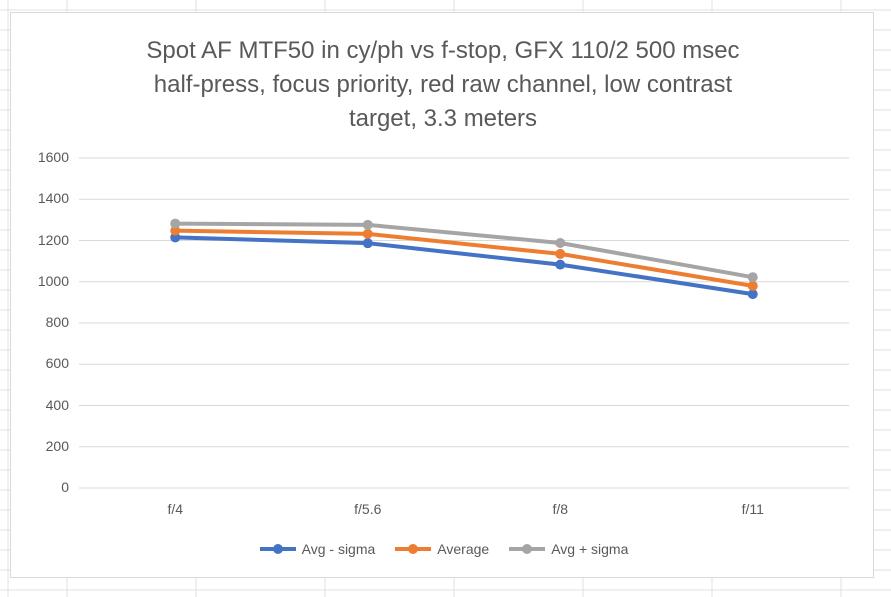 The height and width of the screenshot is (597, 891). Describe the element at coordinates (57, 322) in the screenshot. I see `y-tick-label: 800` at that location.